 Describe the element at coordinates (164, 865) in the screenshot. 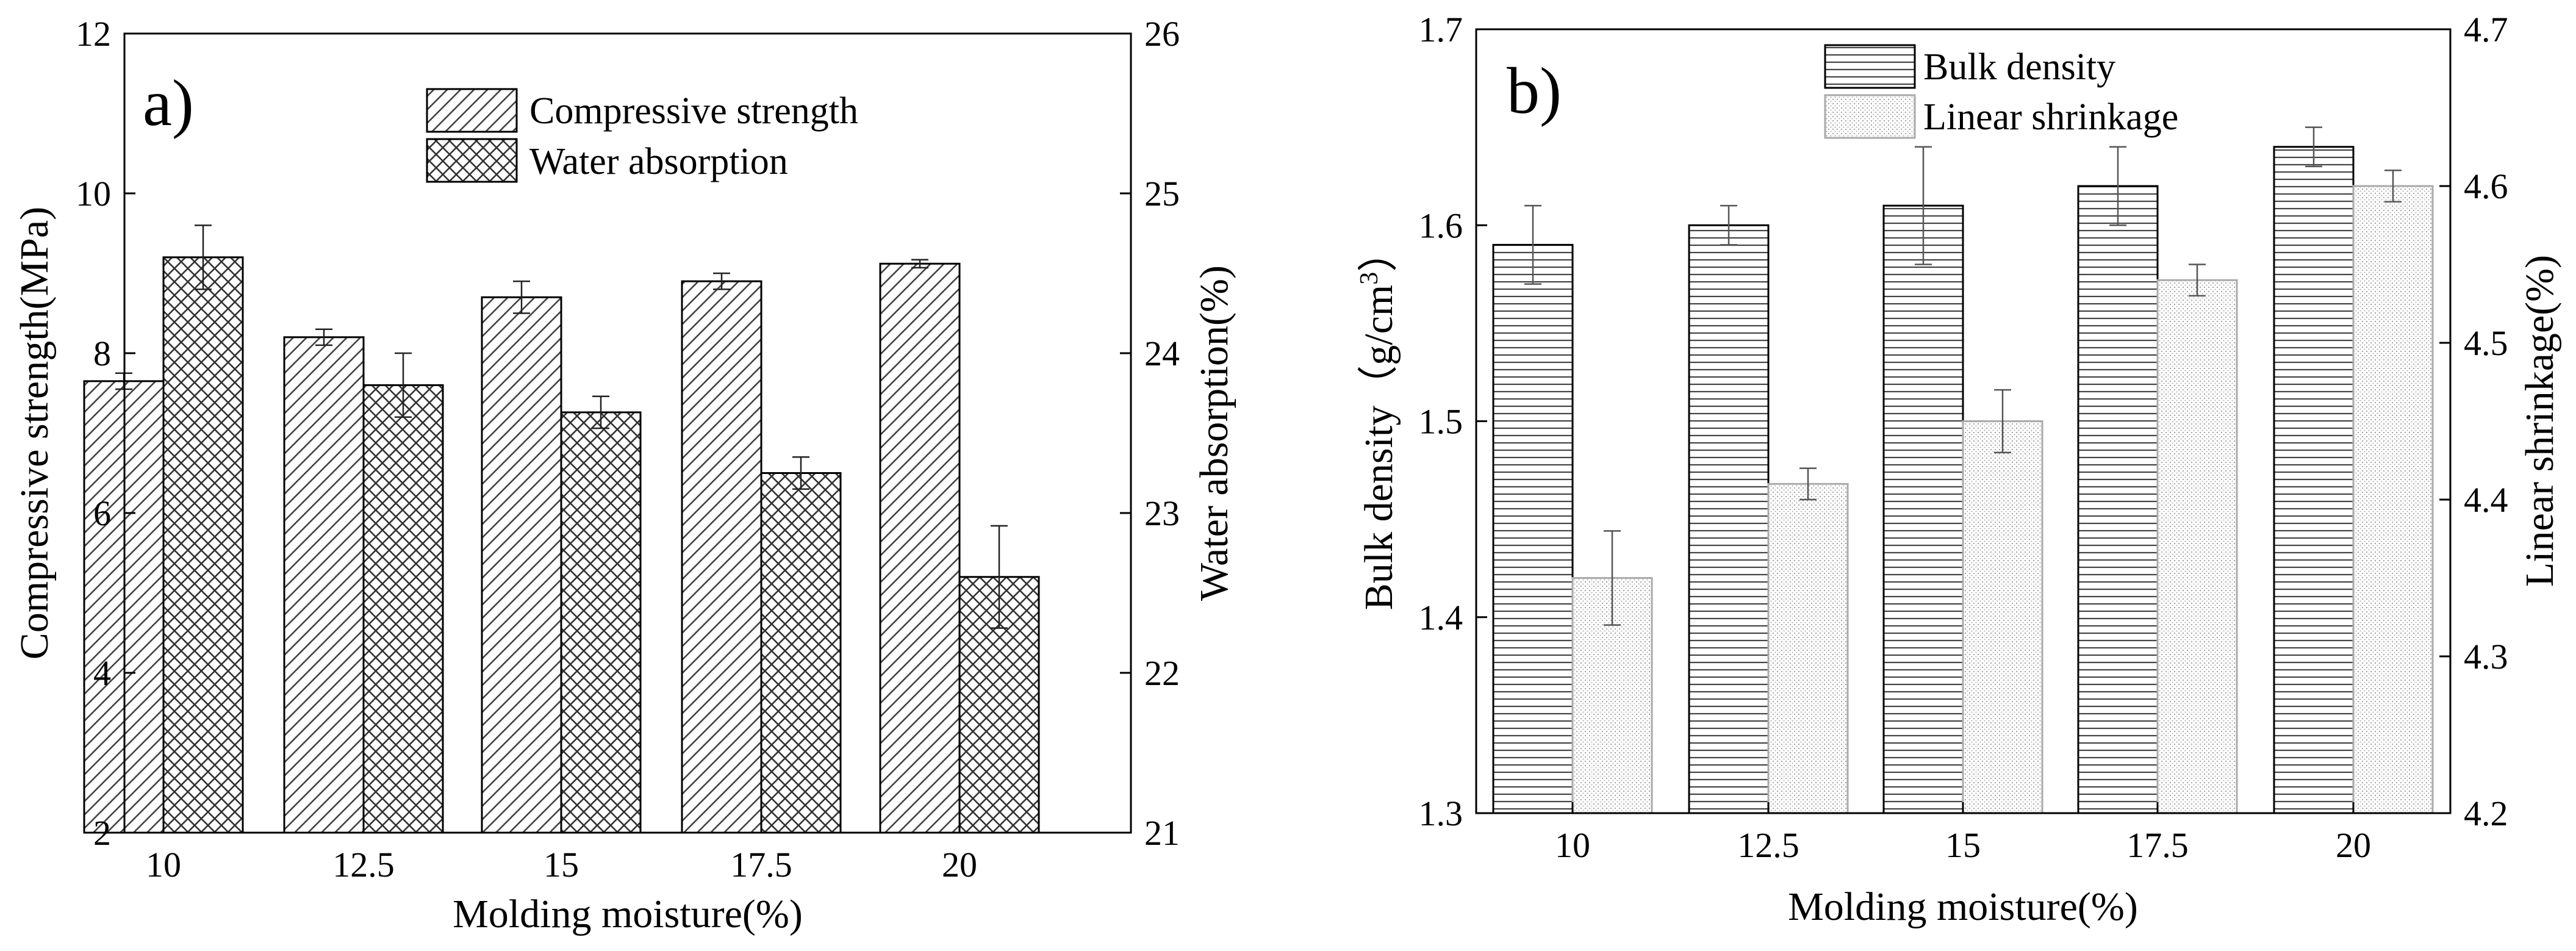

I see `a-xtick-label-0: 10` at that location.